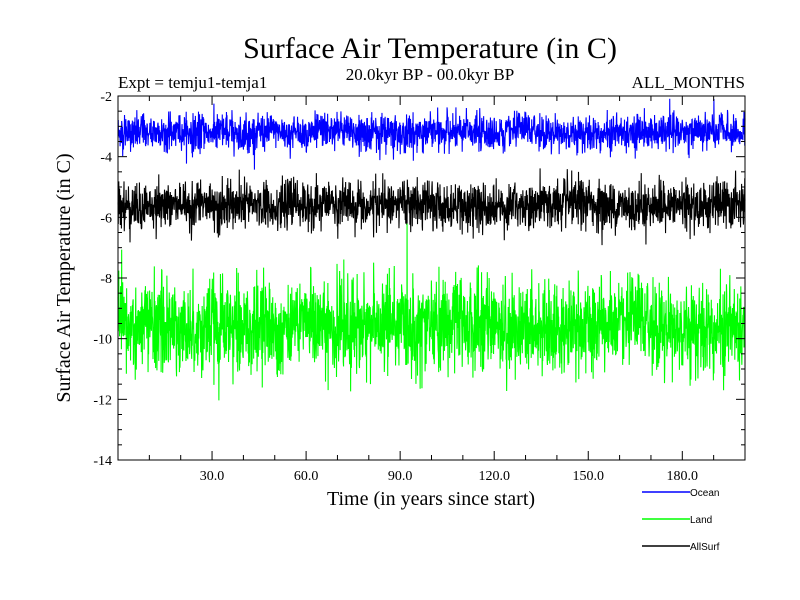  What do you see at coordinates (431, 207) in the screenshot?
I see `series-line-allsurf` at bounding box center [431, 207].